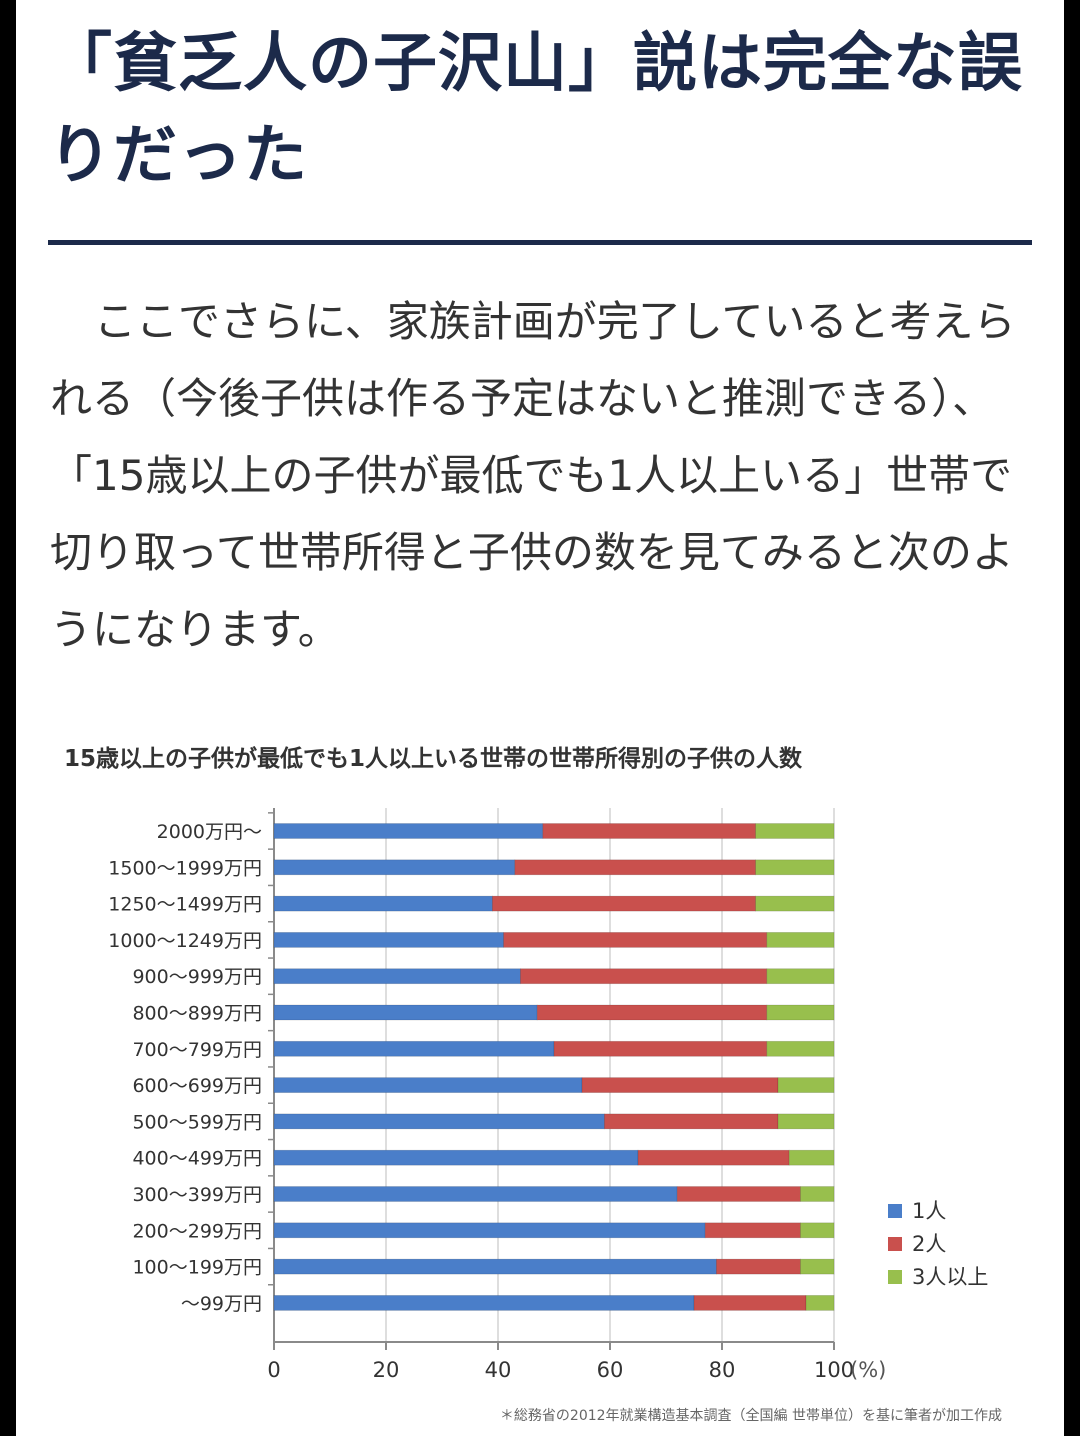 The width and height of the screenshot is (1080, 1436). Describe the element at coordinates (498, 1370) in the screenshot. I see `x-tick-label: 40` at that location.